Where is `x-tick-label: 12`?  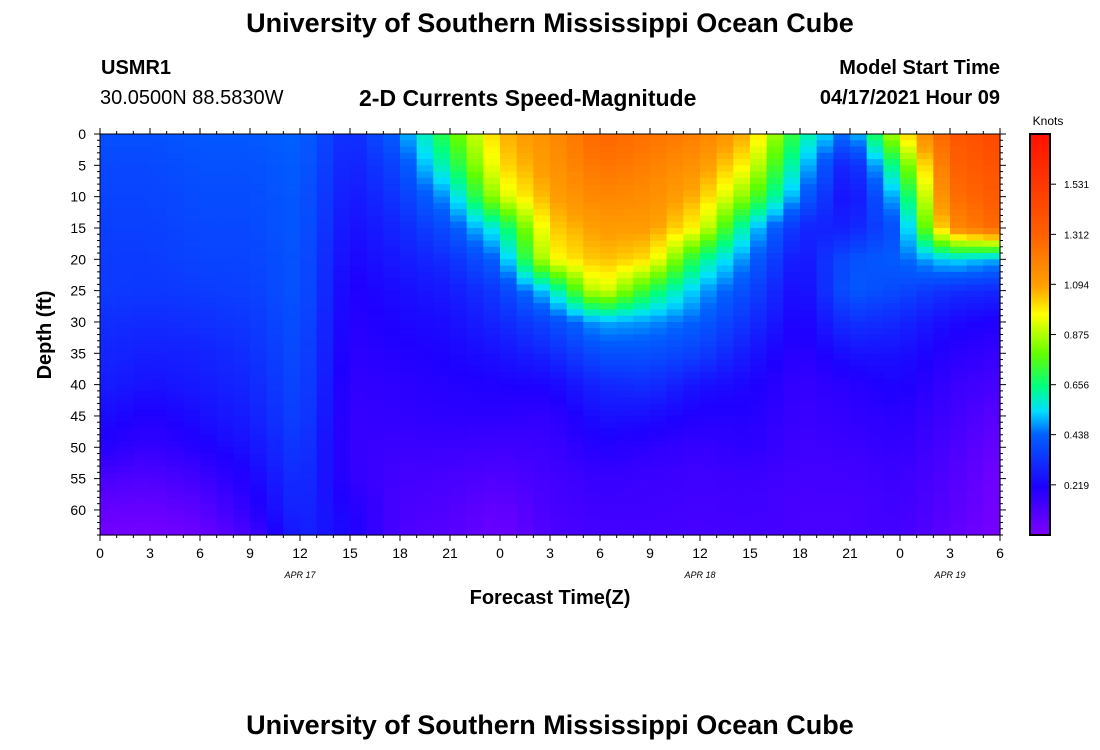
x-tick-label: 12 is located at coordinates (300, 553).